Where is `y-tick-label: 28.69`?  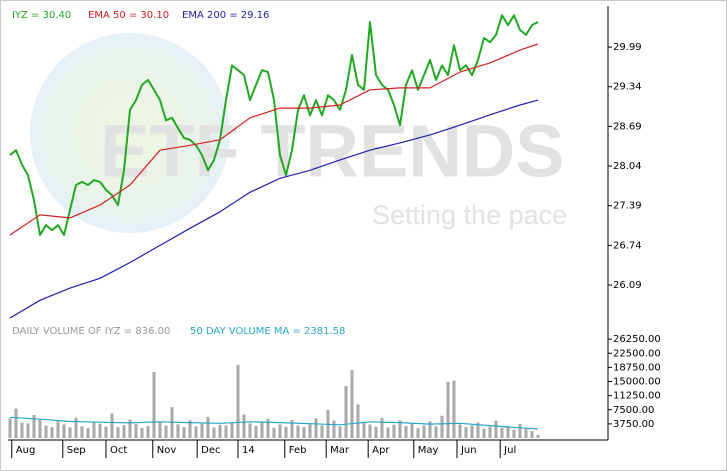
y-tick-label: 28.69 is located at coordinates (627, 126).